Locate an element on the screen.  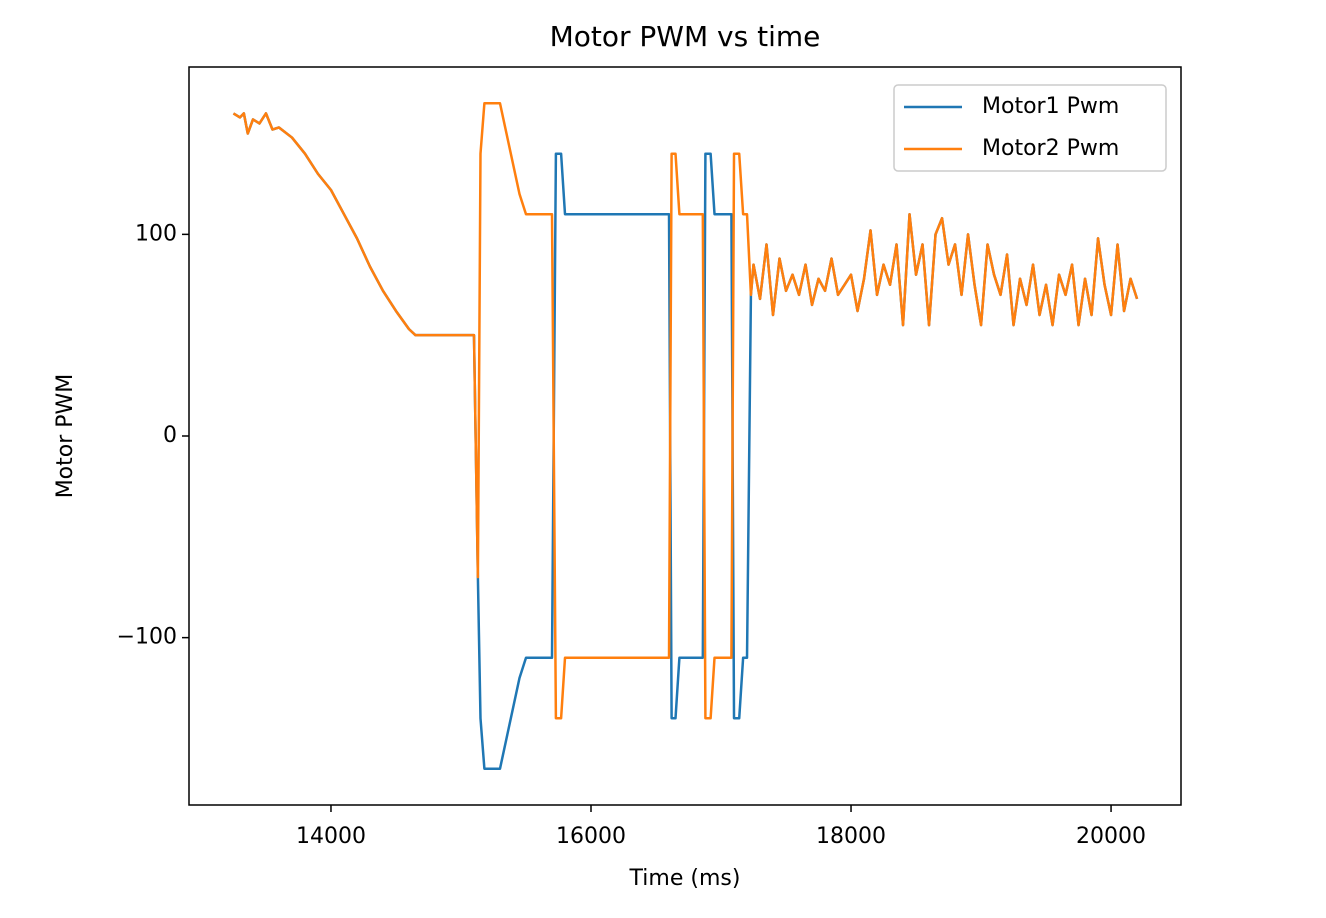
x-tick-label: 16000 is located at coordinates (591, 836).